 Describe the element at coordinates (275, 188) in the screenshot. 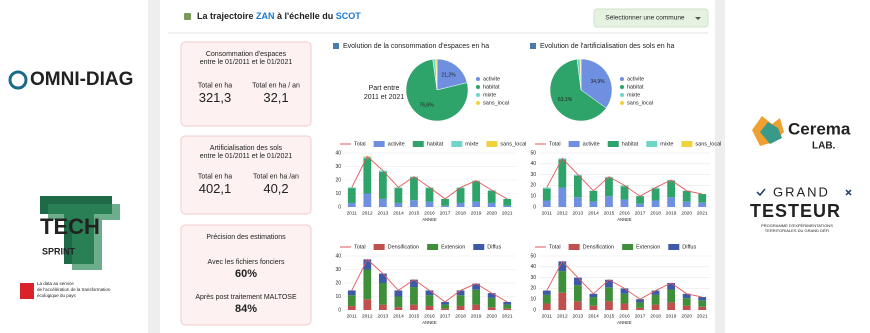

I see `kpi-value: 40,2` at that location.